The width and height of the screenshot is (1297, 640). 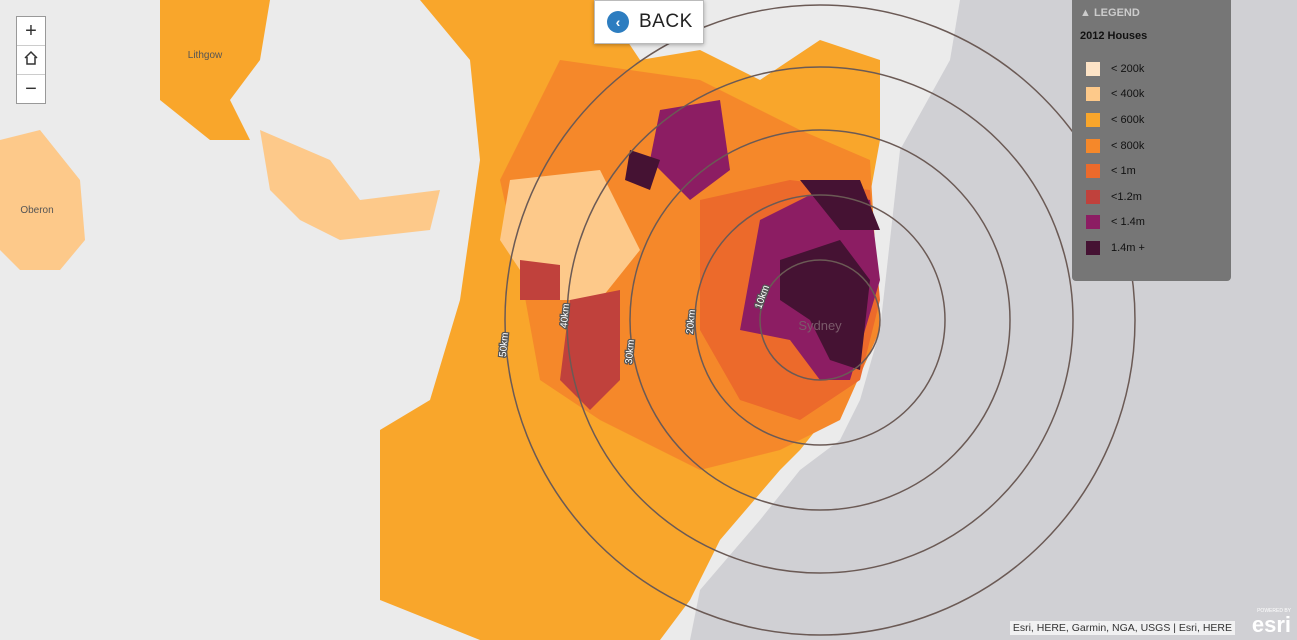 What do you see at coordinates (1126, 196) in the screenshot?
I see `legend-label: <1.2m` at bounding box center [1126, 196].